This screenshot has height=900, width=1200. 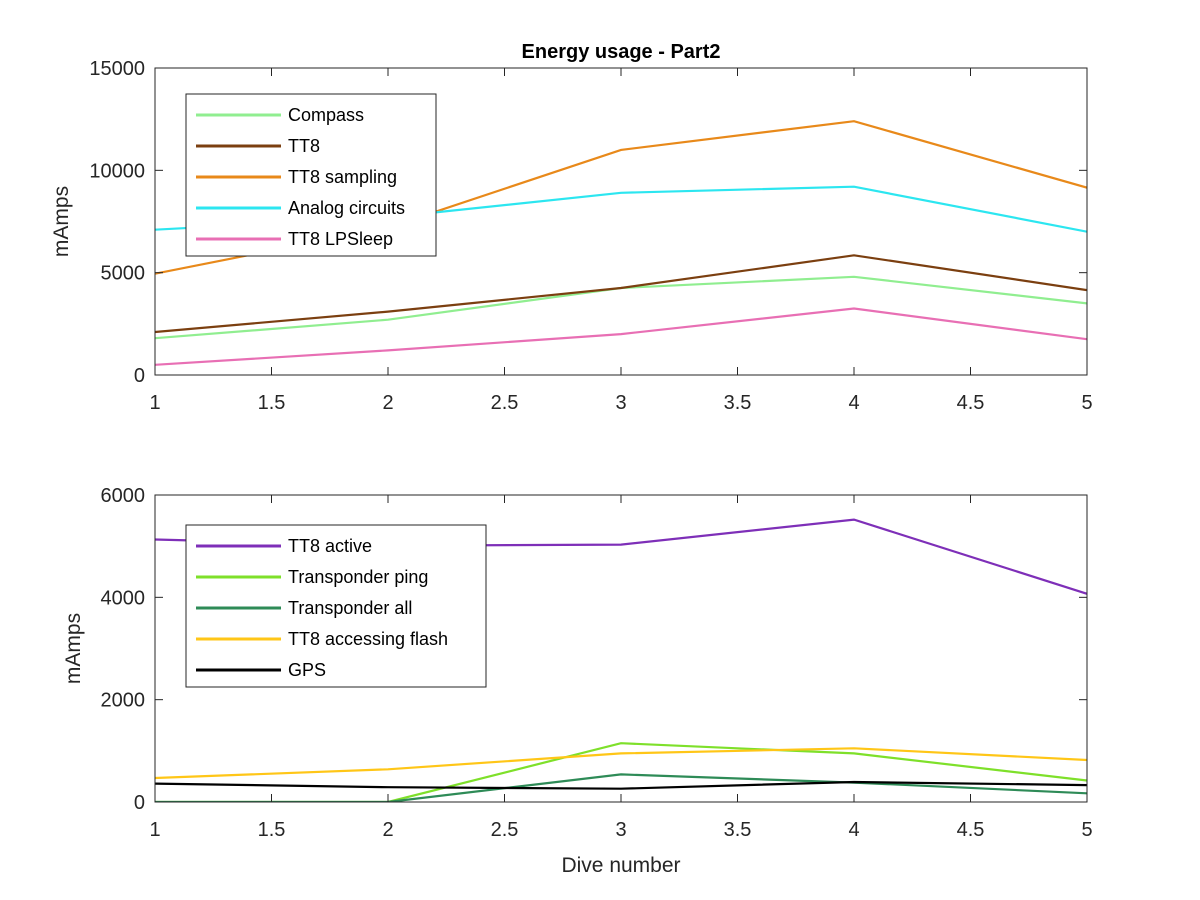 What do you see at coordinates (368, 639) in the screenshot?
I see `legend-label: TT8 accessing flash` at bounding box center [368, 639].